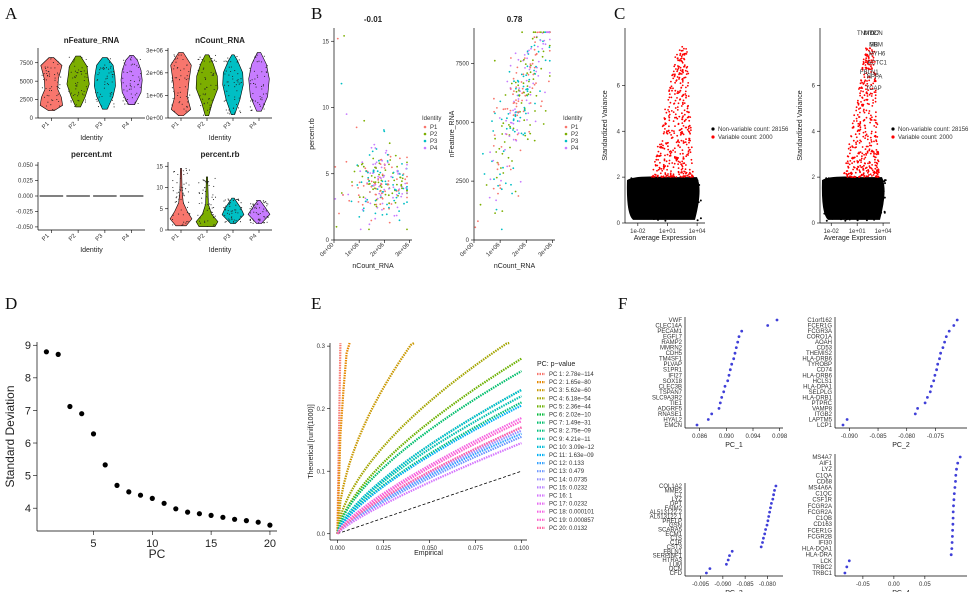  Describe the element at coordinates (619, 178) in the screenshot. I see `y-tick-label: 2` at that location.